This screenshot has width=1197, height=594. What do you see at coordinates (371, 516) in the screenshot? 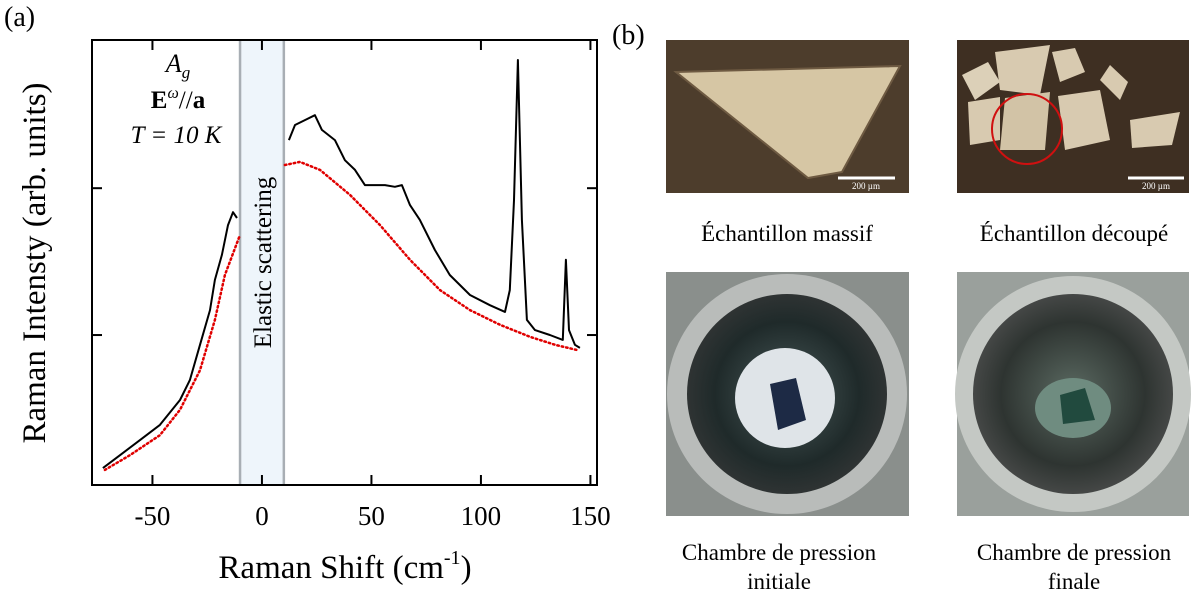
I see `x-tick-label: 50` at bounding box center [371, 516].